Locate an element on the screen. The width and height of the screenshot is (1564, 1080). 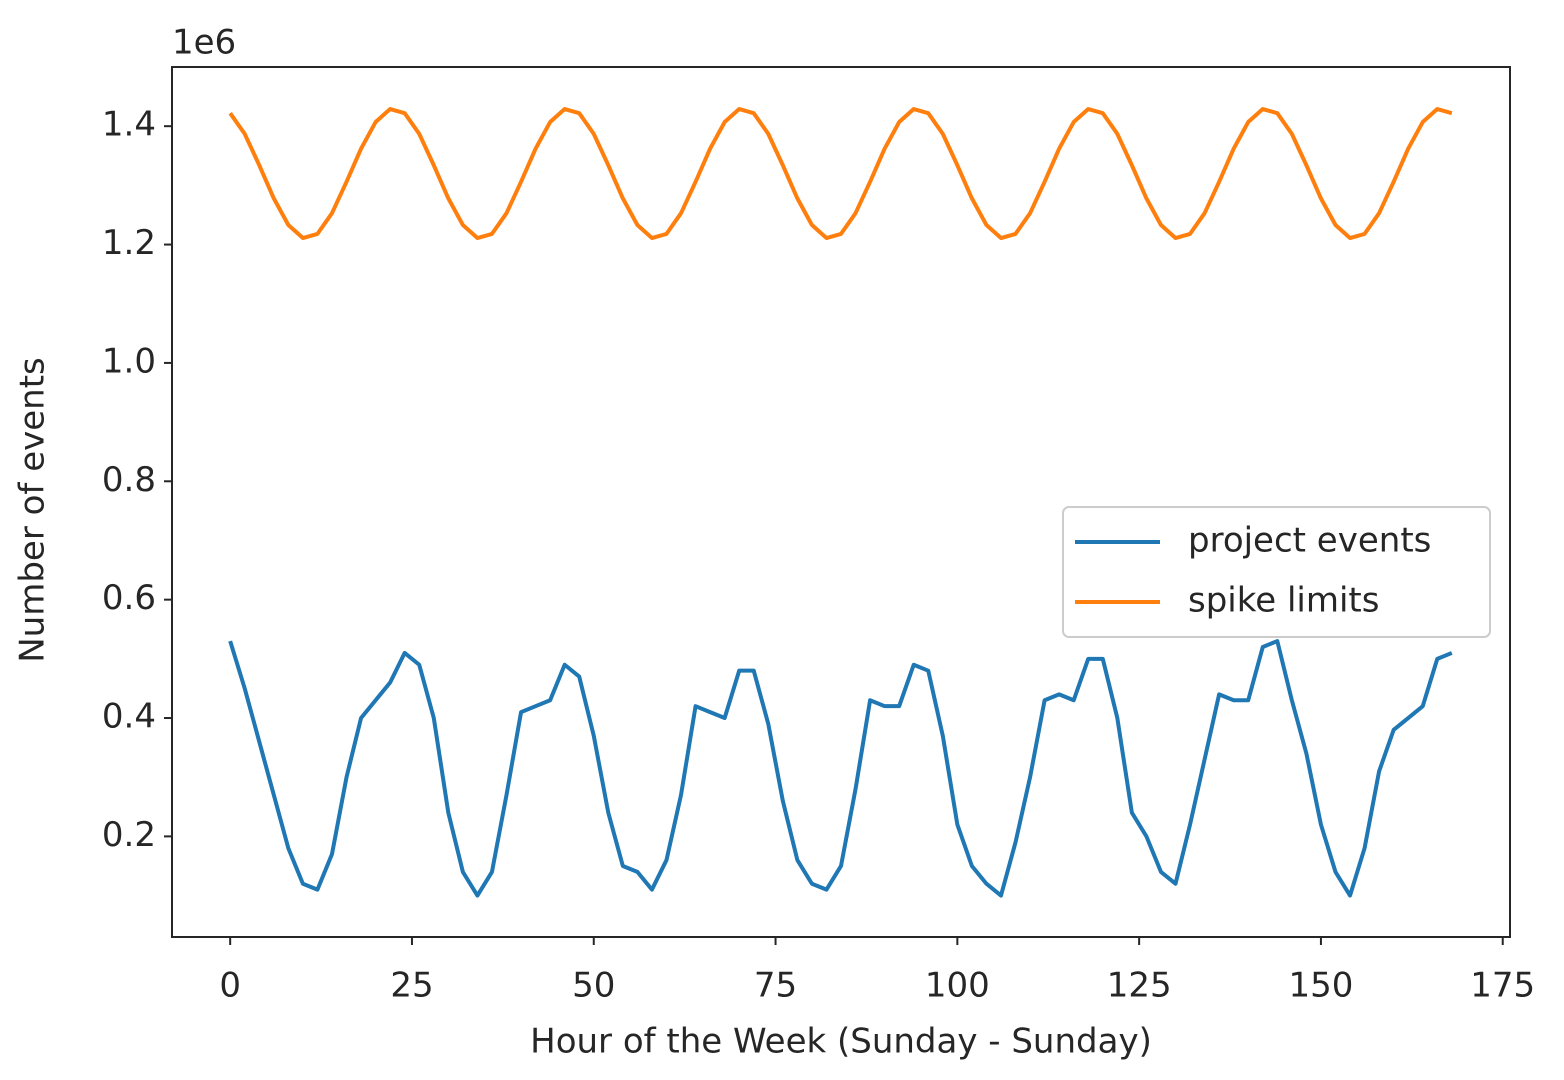
legend-label: spike limits is located at coordinates (1283, 601).